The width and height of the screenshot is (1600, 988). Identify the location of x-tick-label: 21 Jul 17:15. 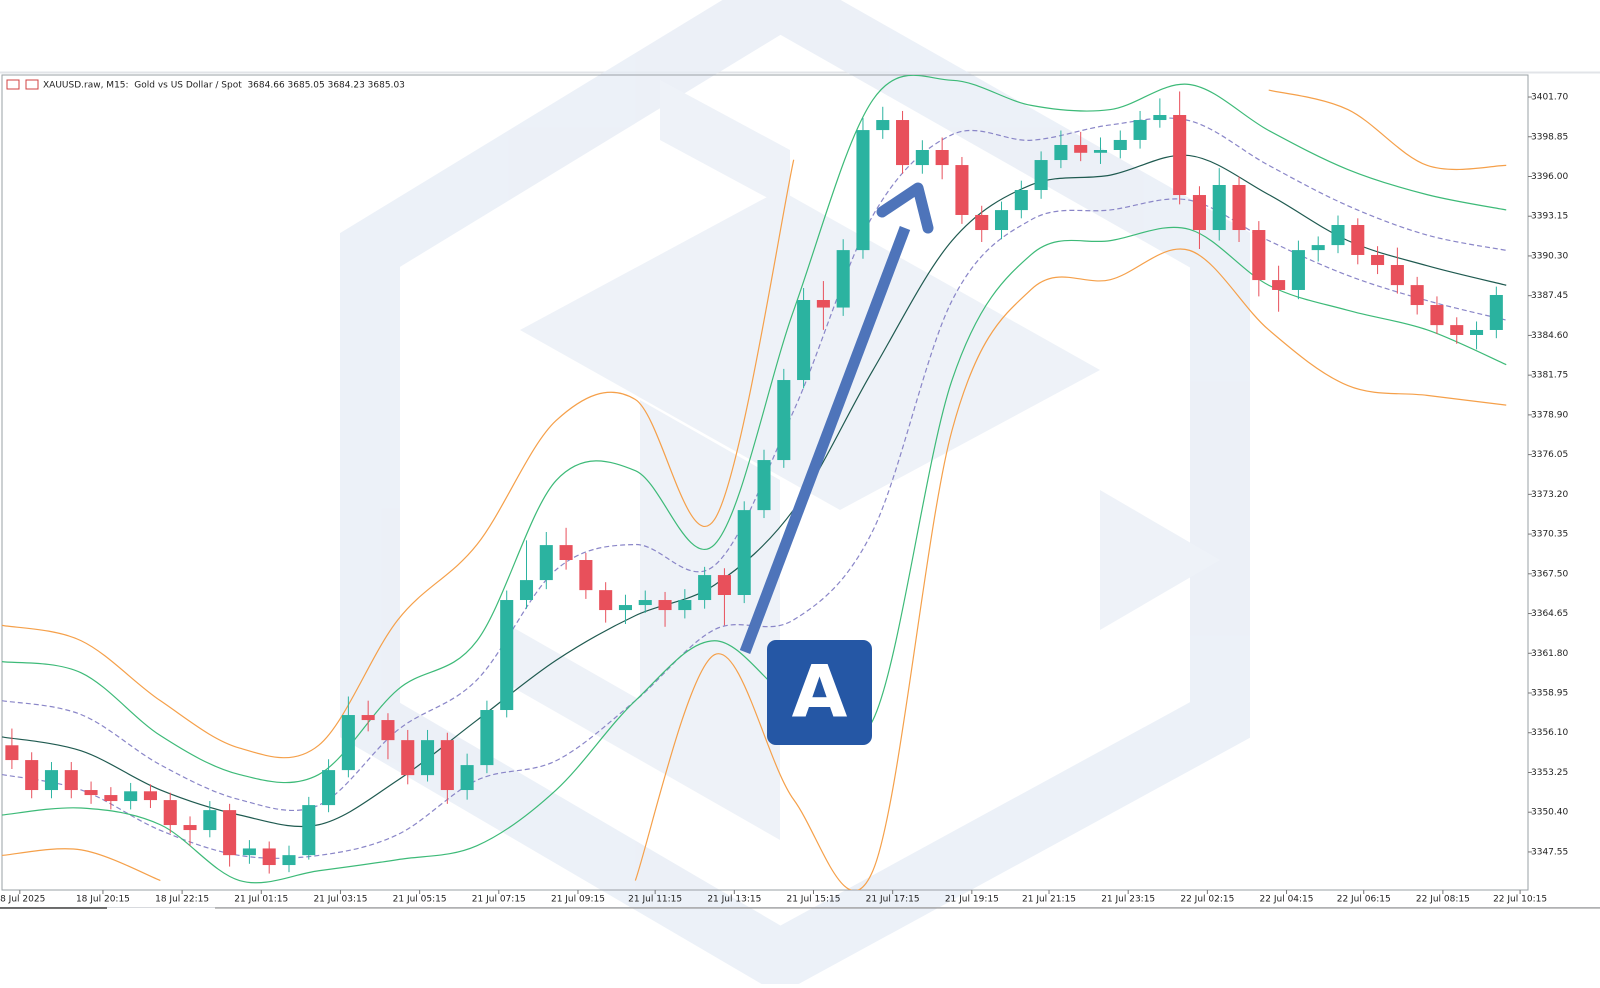
(893, 900).